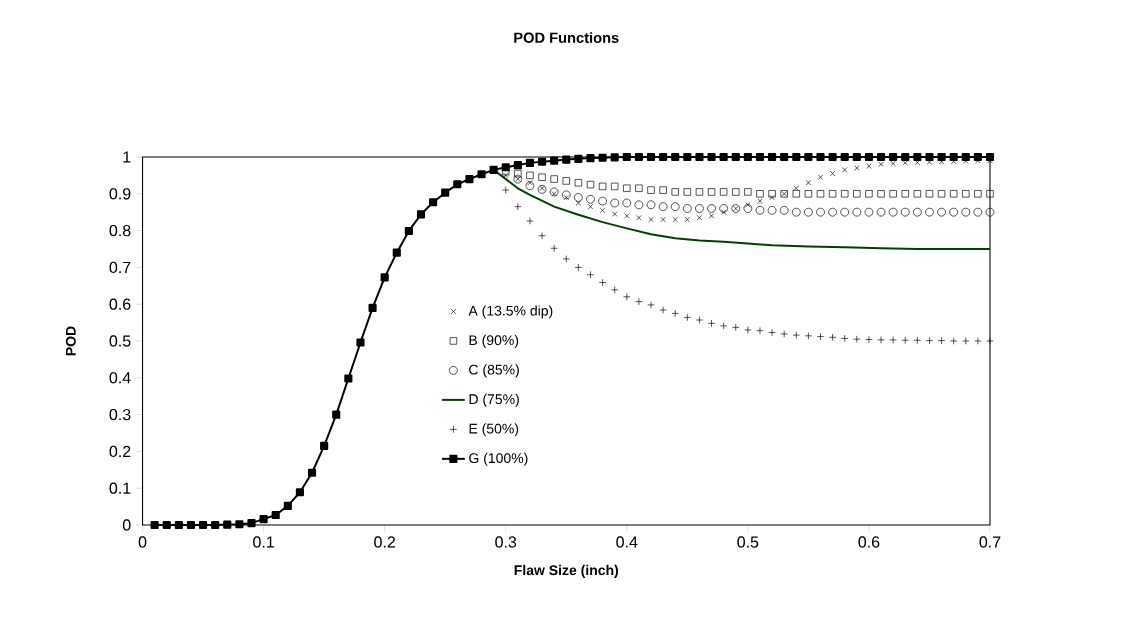 Image resolution: width=1143 pixels, height=641 pixels. What do you see at coordinates (494, 430) in the screenshot?
I see `legend-label: E (50%)` at bounding box center [494, 430].